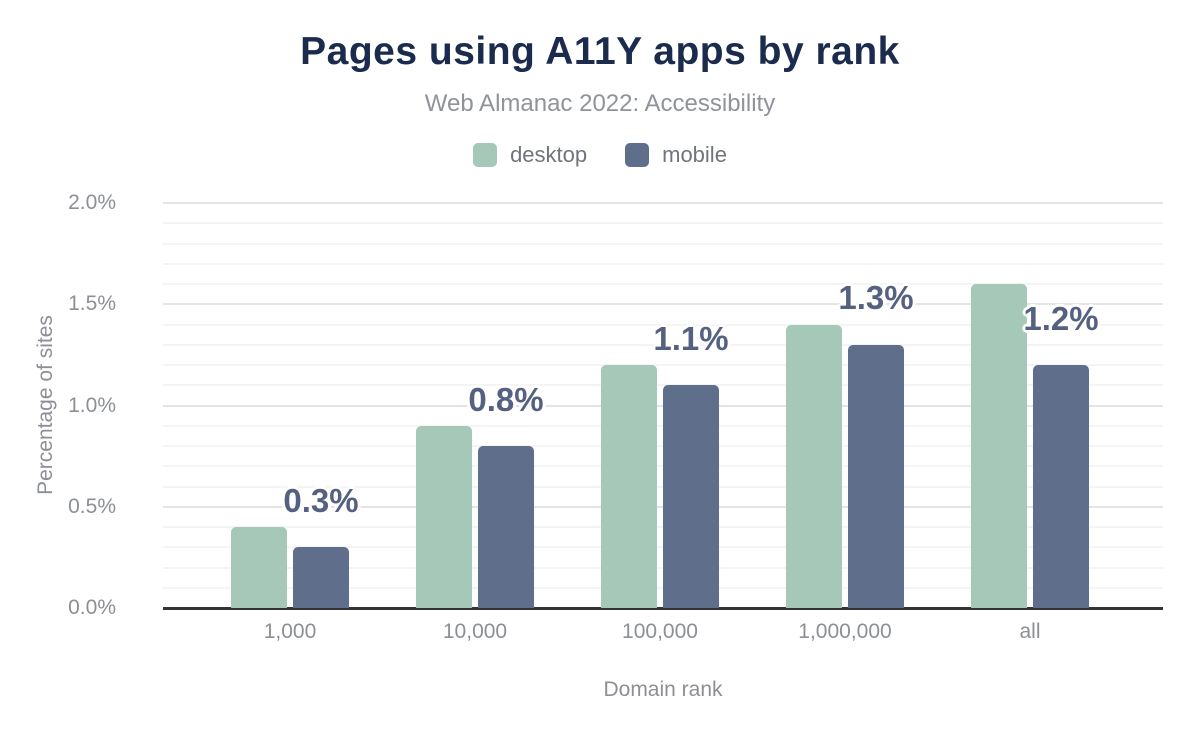  I want to click on legend: desktop mobile, so click(600, 155).